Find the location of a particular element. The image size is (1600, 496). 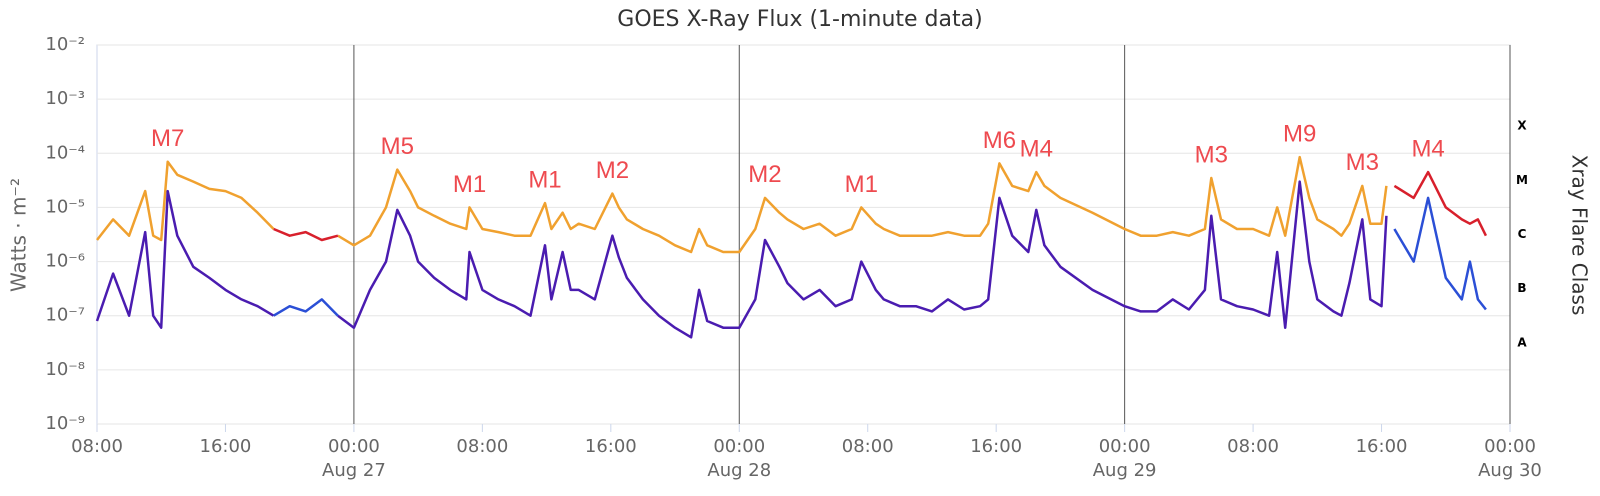

flux-line is located at coordinates (880, 206).